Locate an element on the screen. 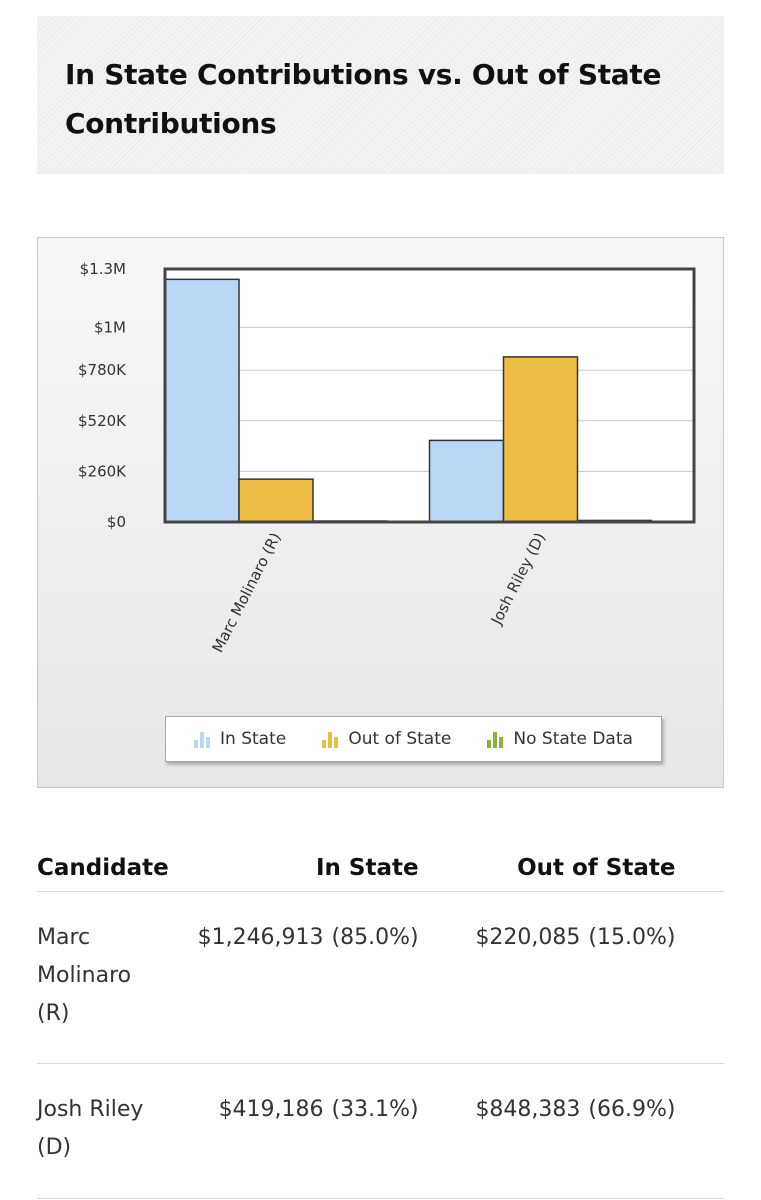  out-of-state-amount: $848,383 is located at coordinates (528, 1109).